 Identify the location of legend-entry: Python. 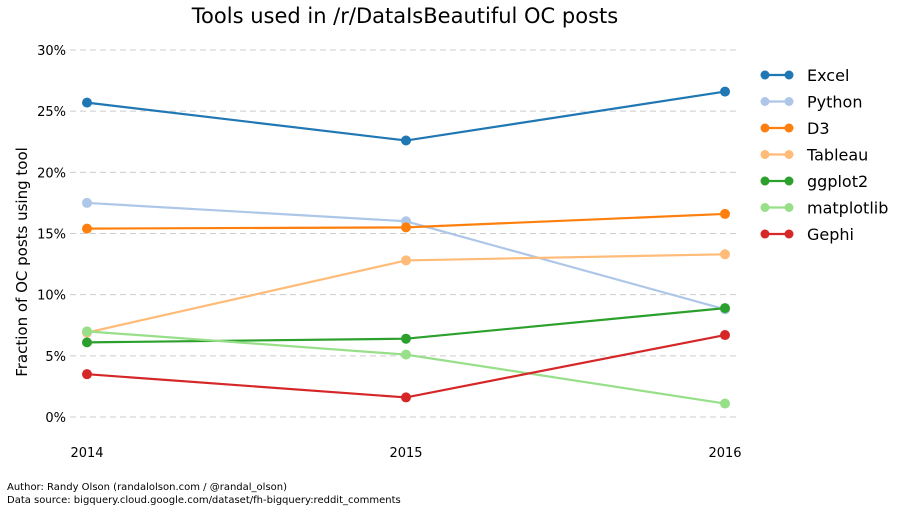
(811, 102).